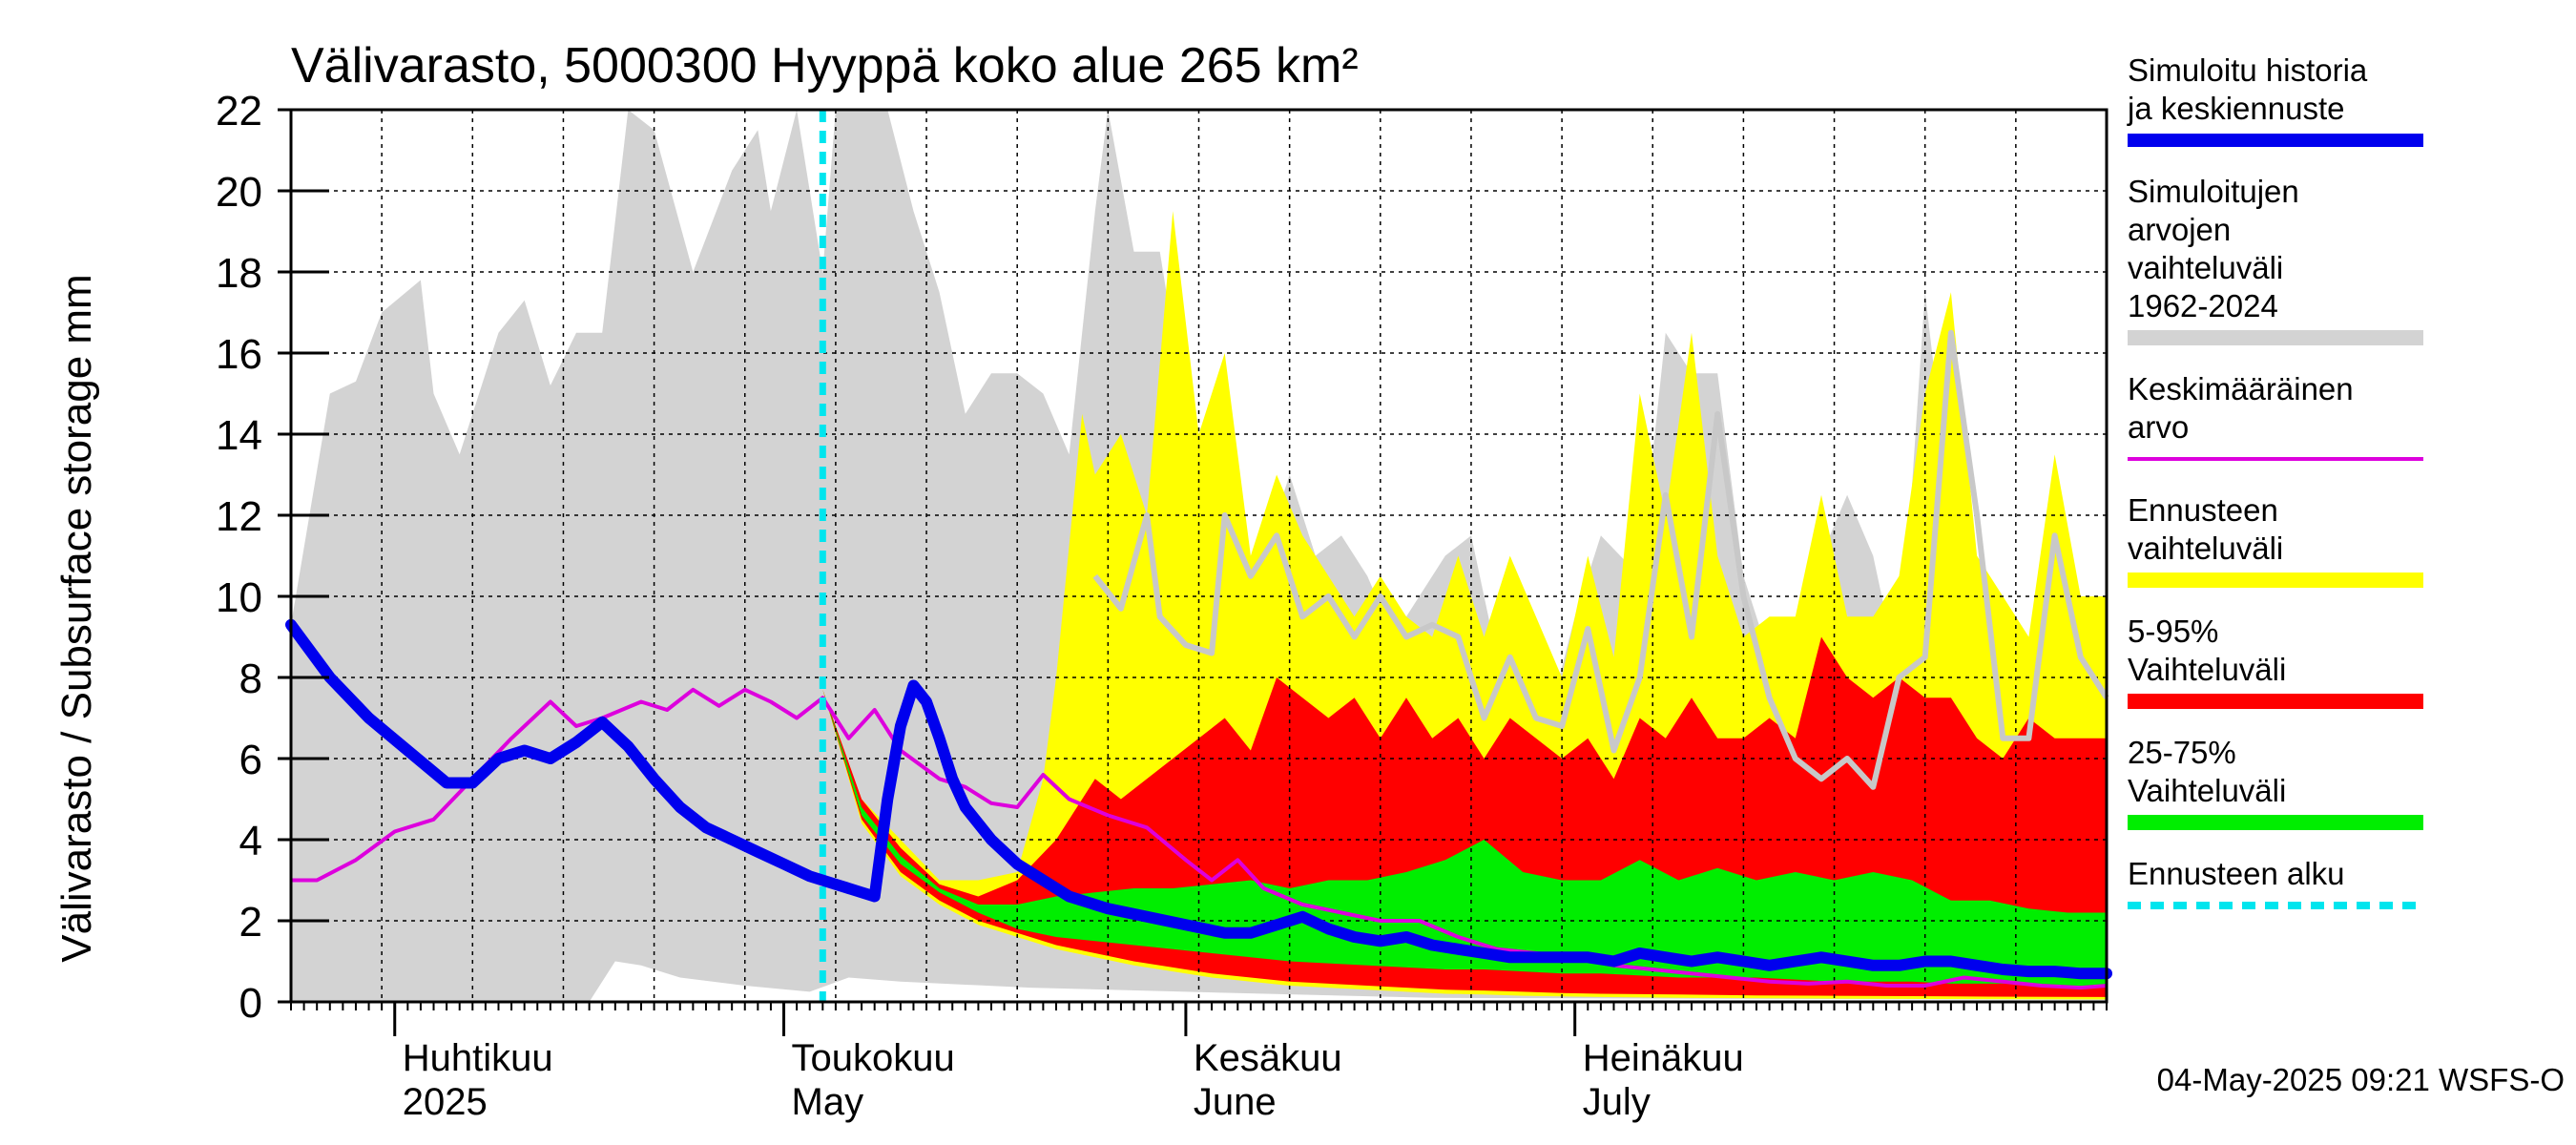 The height and width of the screenshot is (1145, 2576). I want to click on y-tick-label: 0, so click(250, 1004).